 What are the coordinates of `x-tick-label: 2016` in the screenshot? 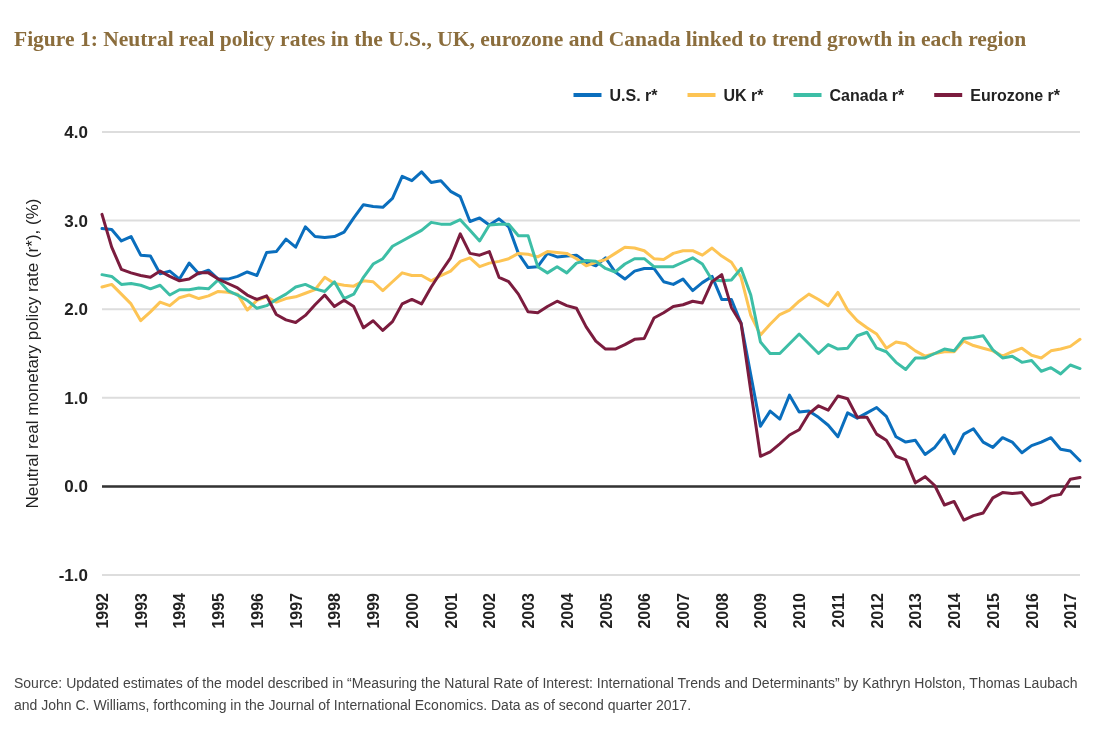 It's located at (1032, 610).